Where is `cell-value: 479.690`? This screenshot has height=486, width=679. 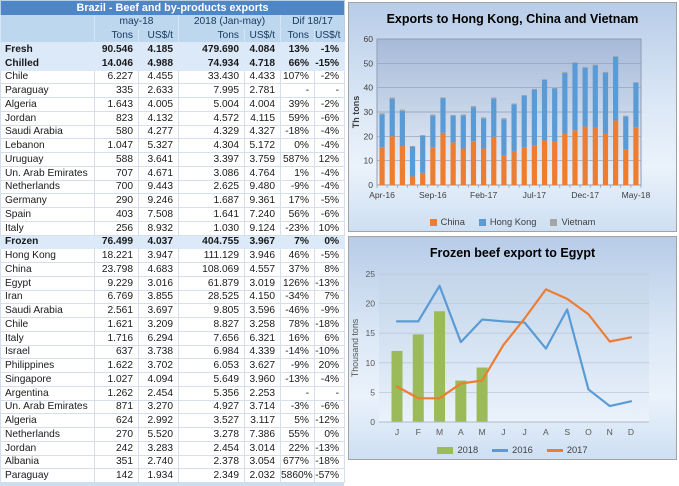 cell-value: 479.690 is located at coordinates (211, 49).